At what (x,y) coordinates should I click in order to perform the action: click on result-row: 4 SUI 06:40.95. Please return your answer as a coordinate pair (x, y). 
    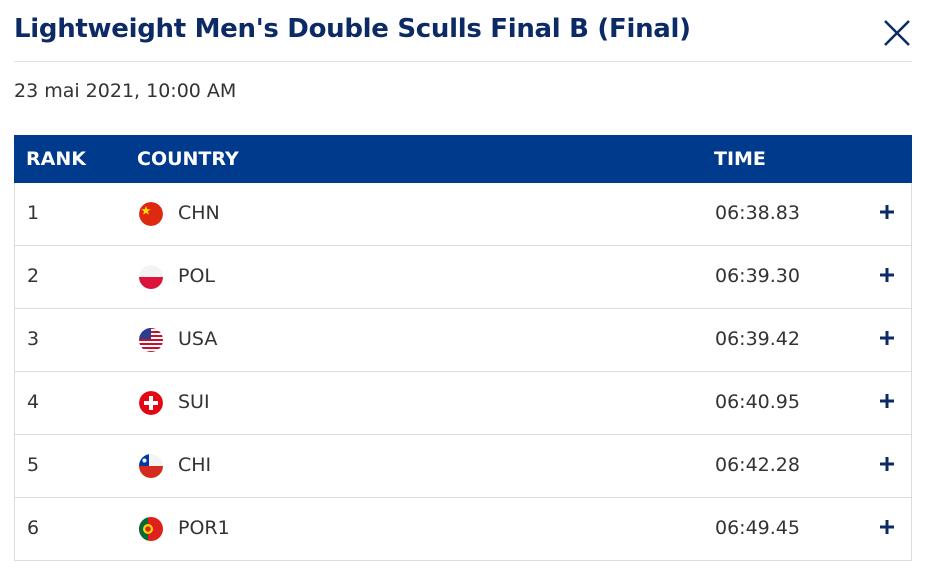
    Looking at the image, I should click on (463, 403).